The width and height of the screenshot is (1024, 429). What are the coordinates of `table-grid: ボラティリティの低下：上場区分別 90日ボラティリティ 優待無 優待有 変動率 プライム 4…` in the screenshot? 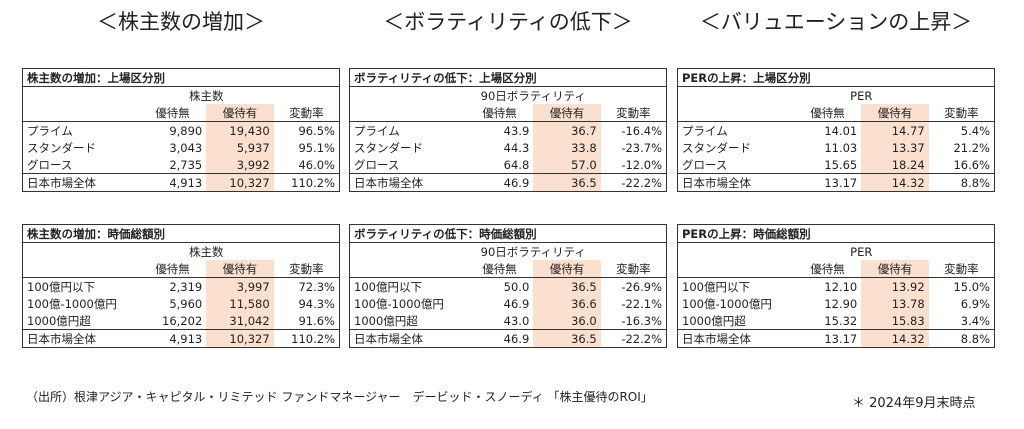 It's located at (508, 130).